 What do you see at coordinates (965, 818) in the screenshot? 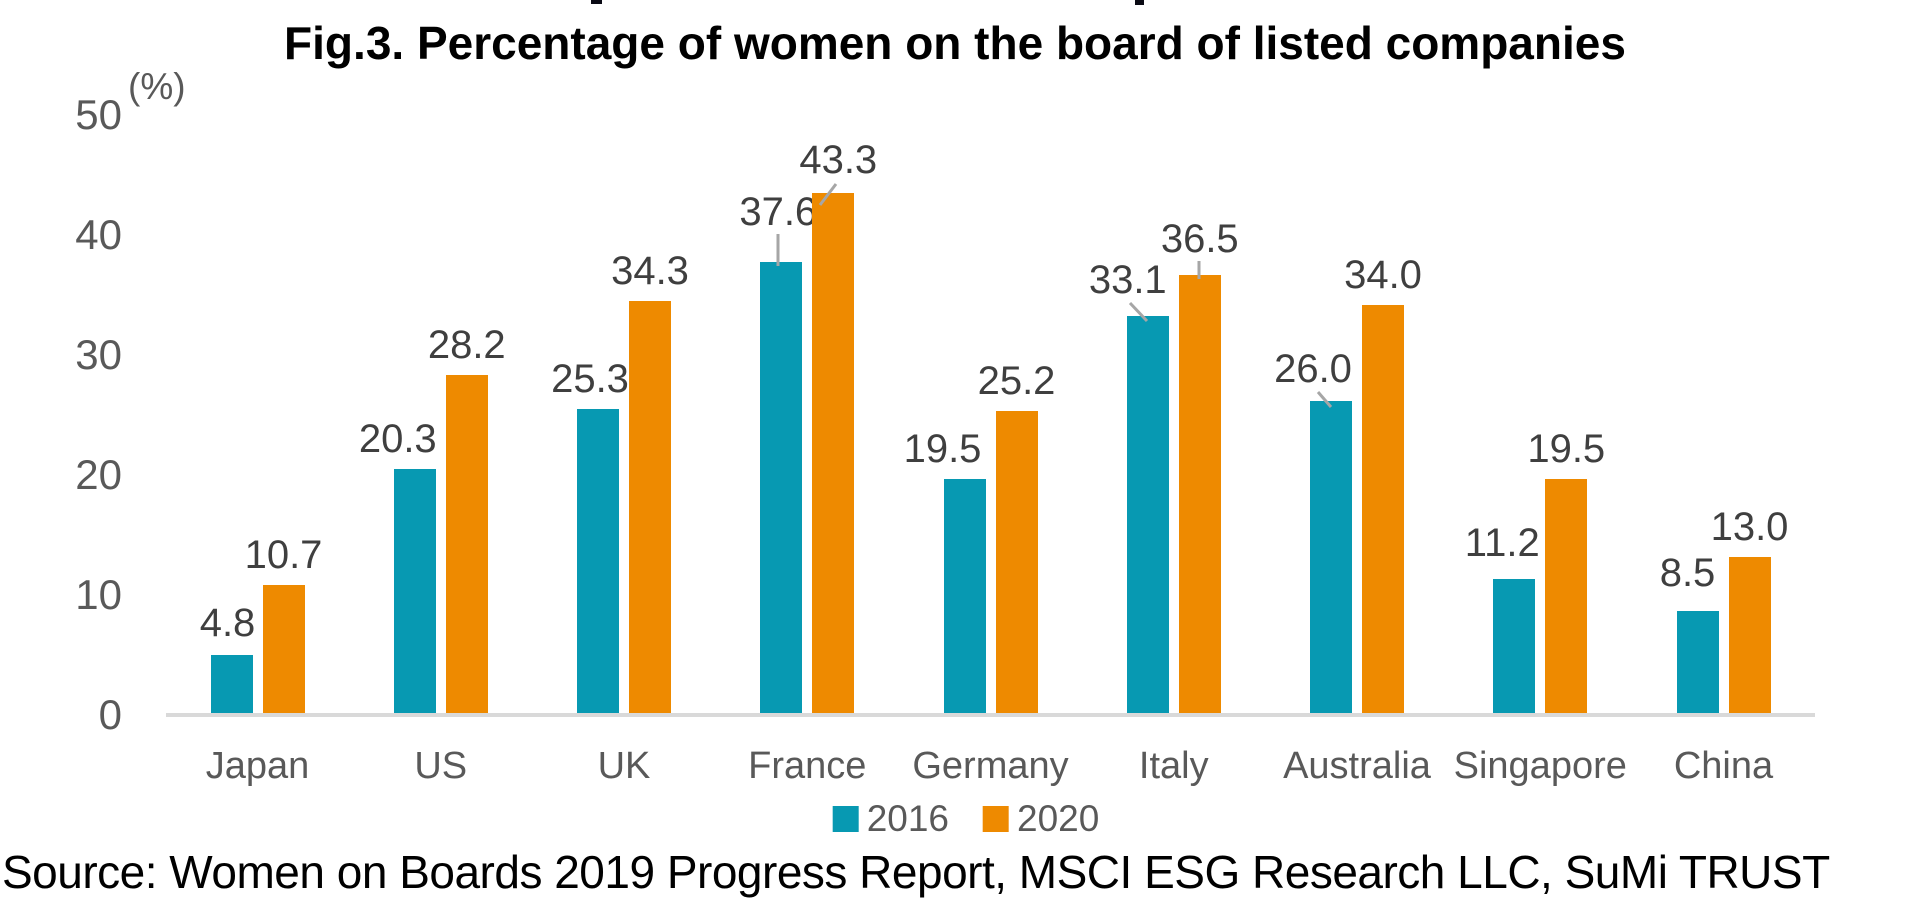
I see `chart-legend: 2016 2020` at bounding box center [965, 818].